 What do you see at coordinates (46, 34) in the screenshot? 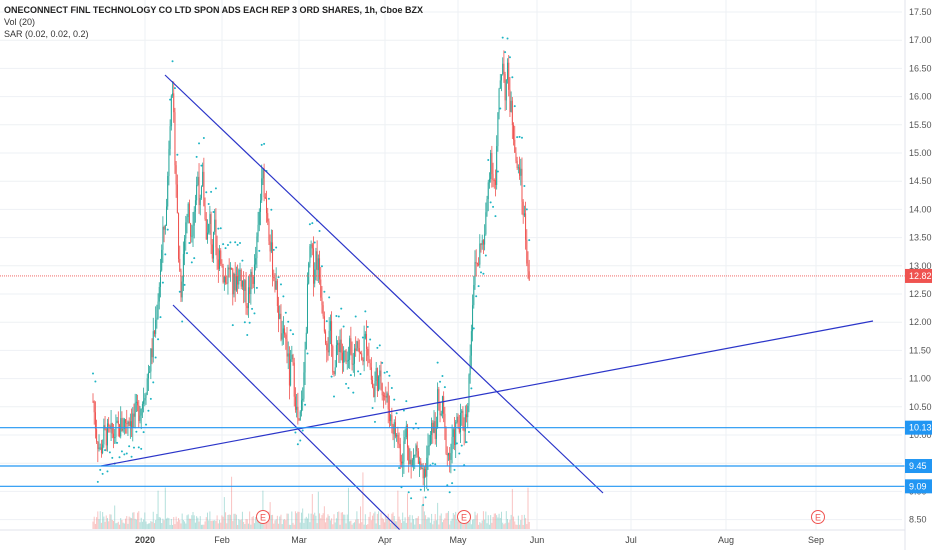
I see `sar-indicator-label: SAR (0.02, 0.02, 0.2)` at bounding box center [46, 34].